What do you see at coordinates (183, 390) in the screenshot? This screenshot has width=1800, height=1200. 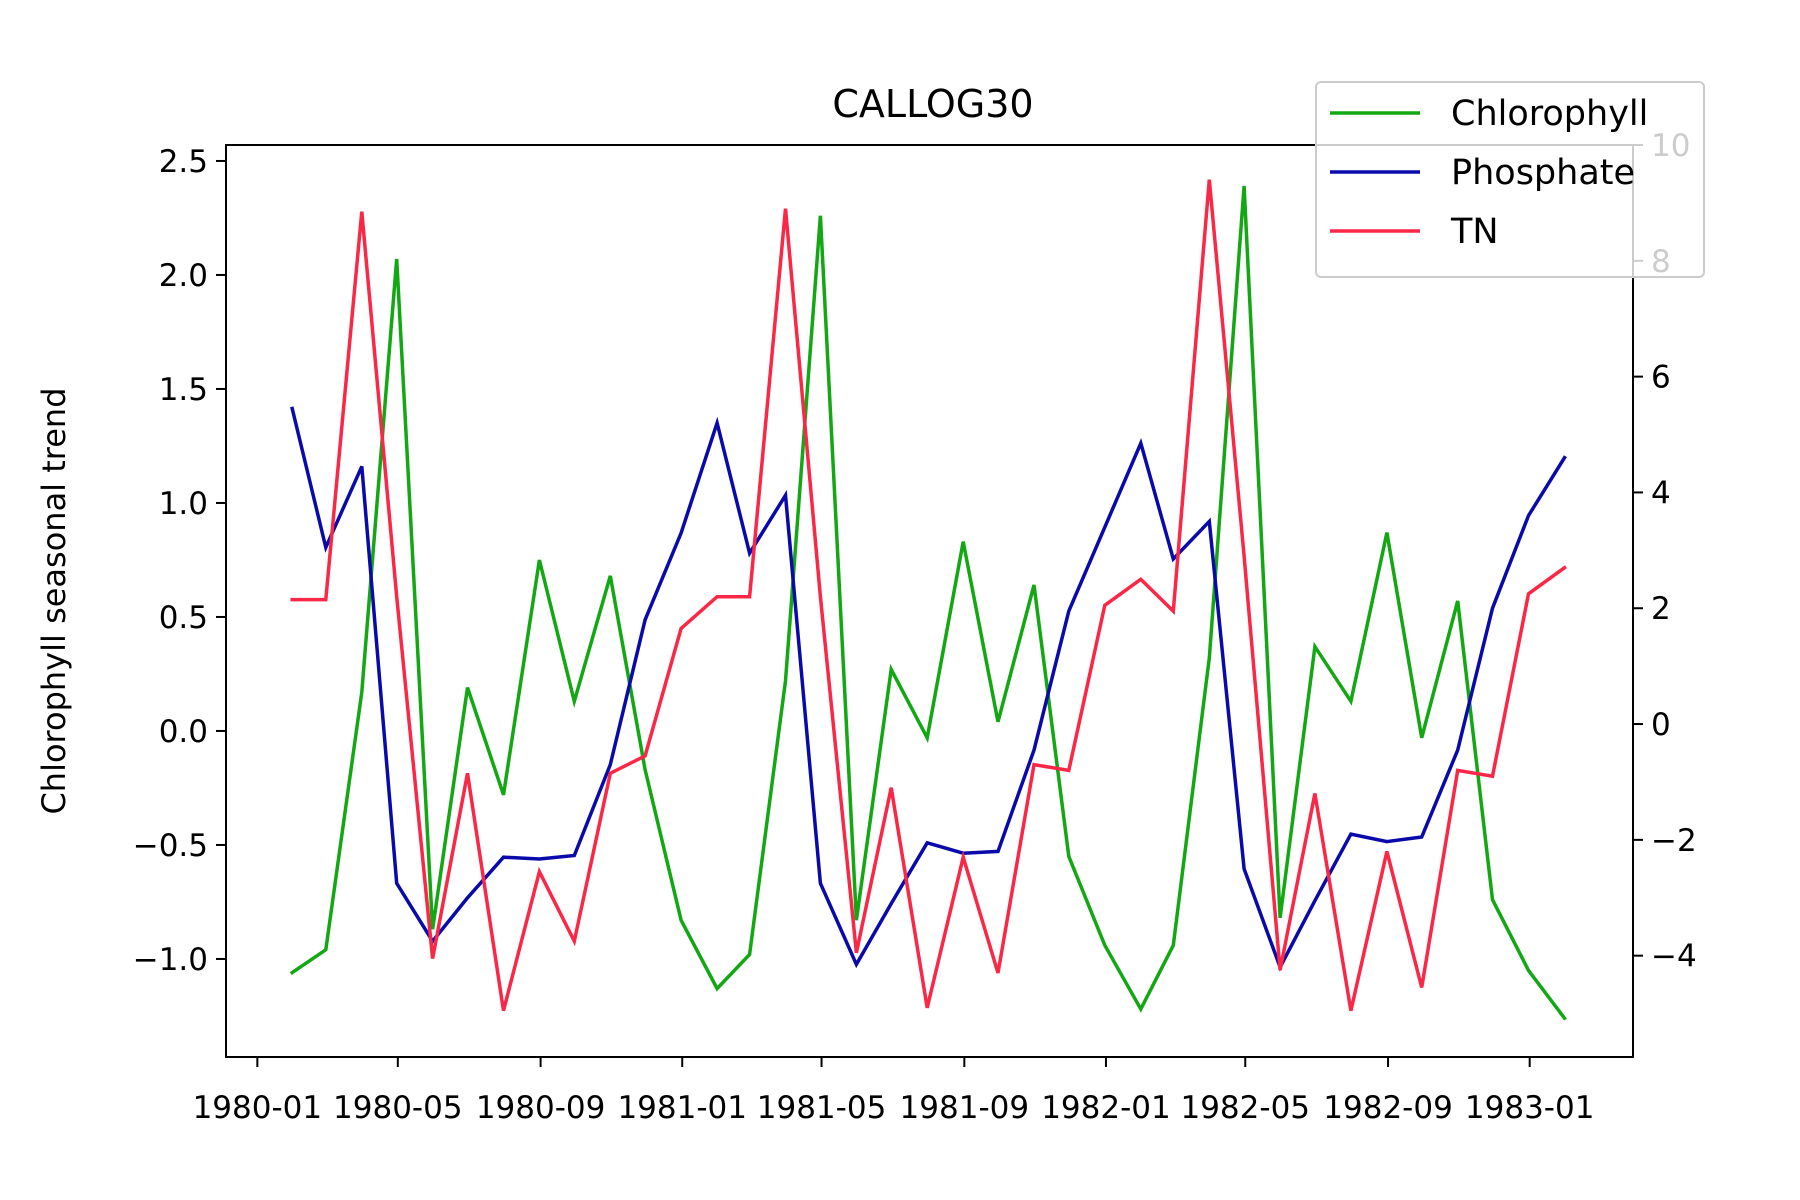 I see `y-left-tick-label: 1.5` at bounding box center [183, 390].